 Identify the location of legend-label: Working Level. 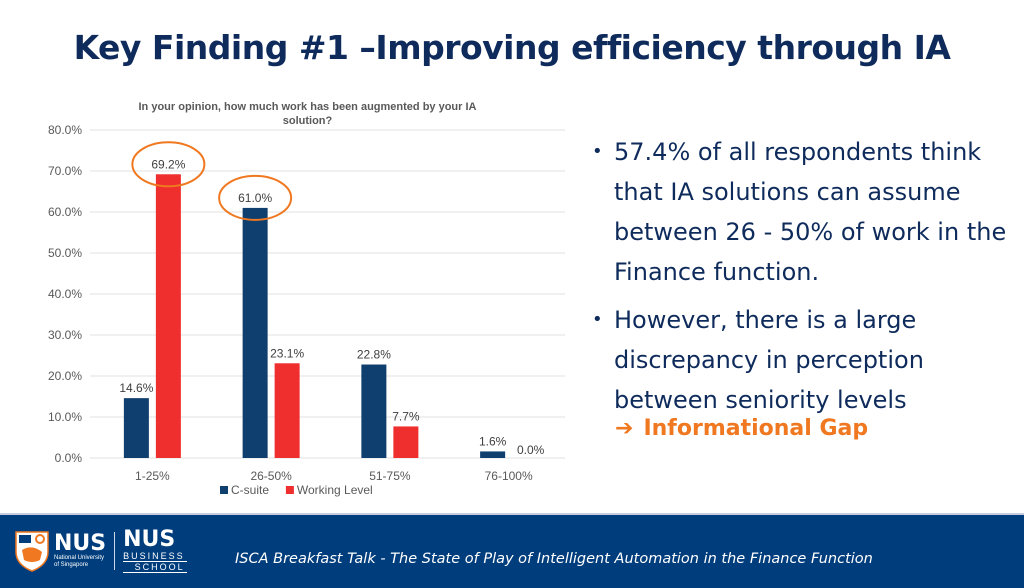
(335, 490).